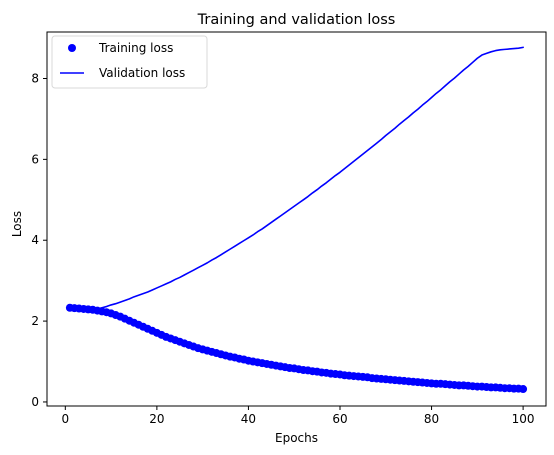 The height and width of the screenshot is (455, 554). I want to click on x-tick-label: 80, so click(431, 419).